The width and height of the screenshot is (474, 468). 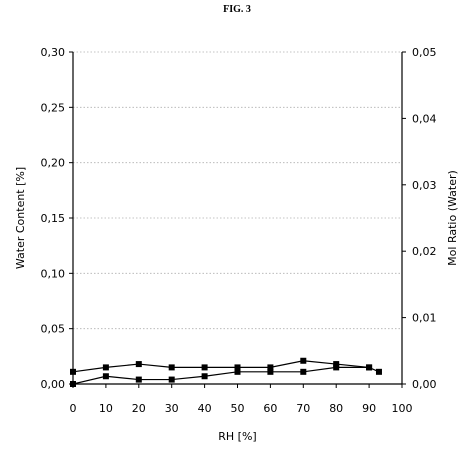 What do you see at coordinates (106, 408) in the screenshot?
I see `x-tick-label: 10` at bounding box center [106, 408].